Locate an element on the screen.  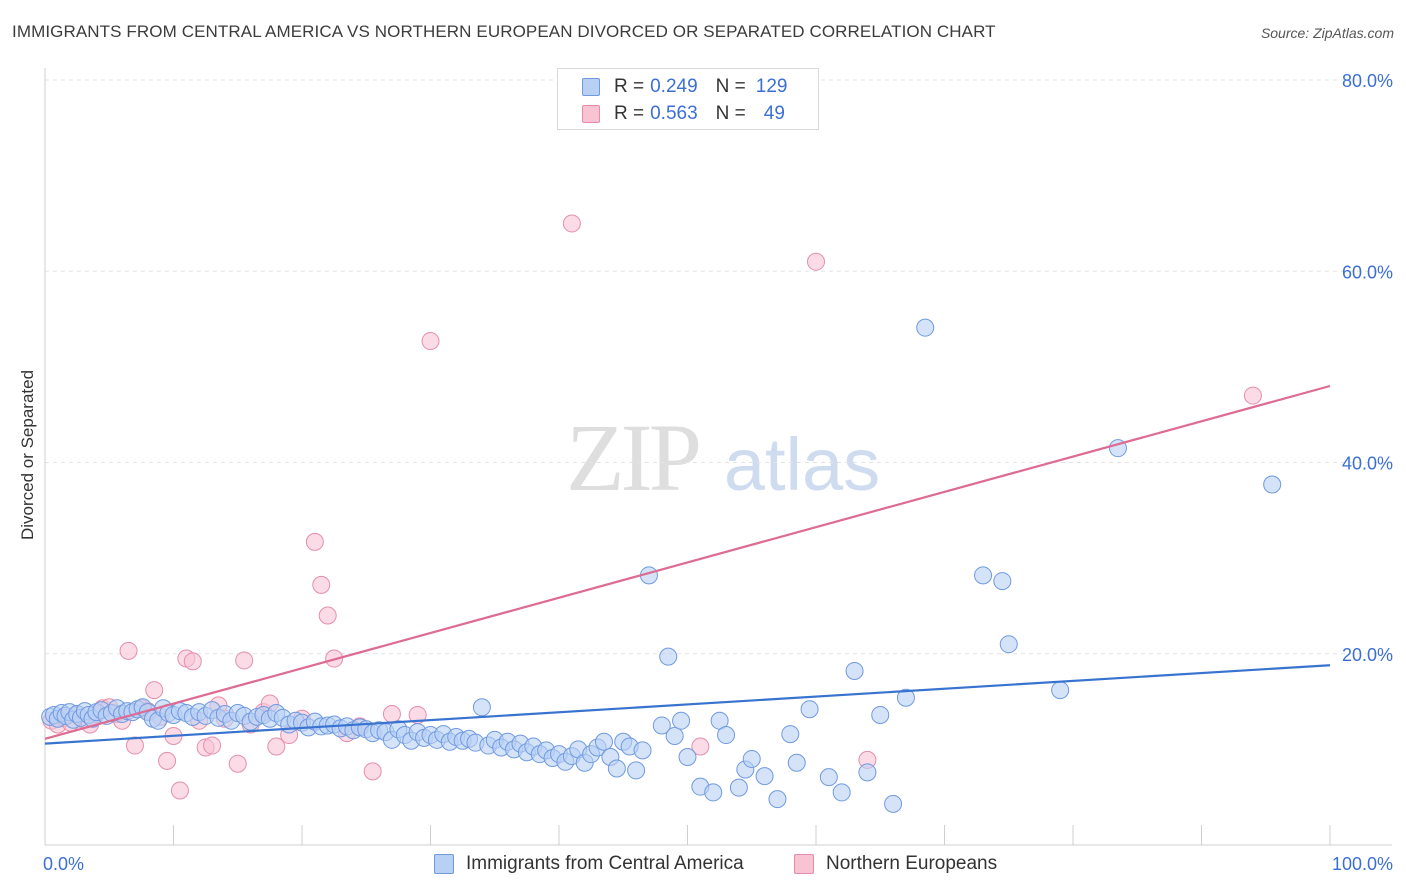
legend-row-northern-europeans: R = 0.563 N = 49 is located at coordinates (683, 114).